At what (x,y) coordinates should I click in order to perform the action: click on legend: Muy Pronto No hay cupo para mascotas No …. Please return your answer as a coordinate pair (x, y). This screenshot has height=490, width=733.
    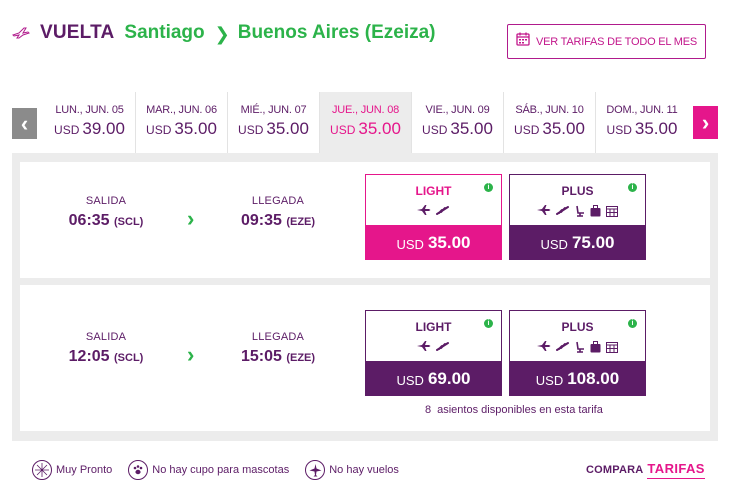
    Looking at the image, I should click on (223, 470).